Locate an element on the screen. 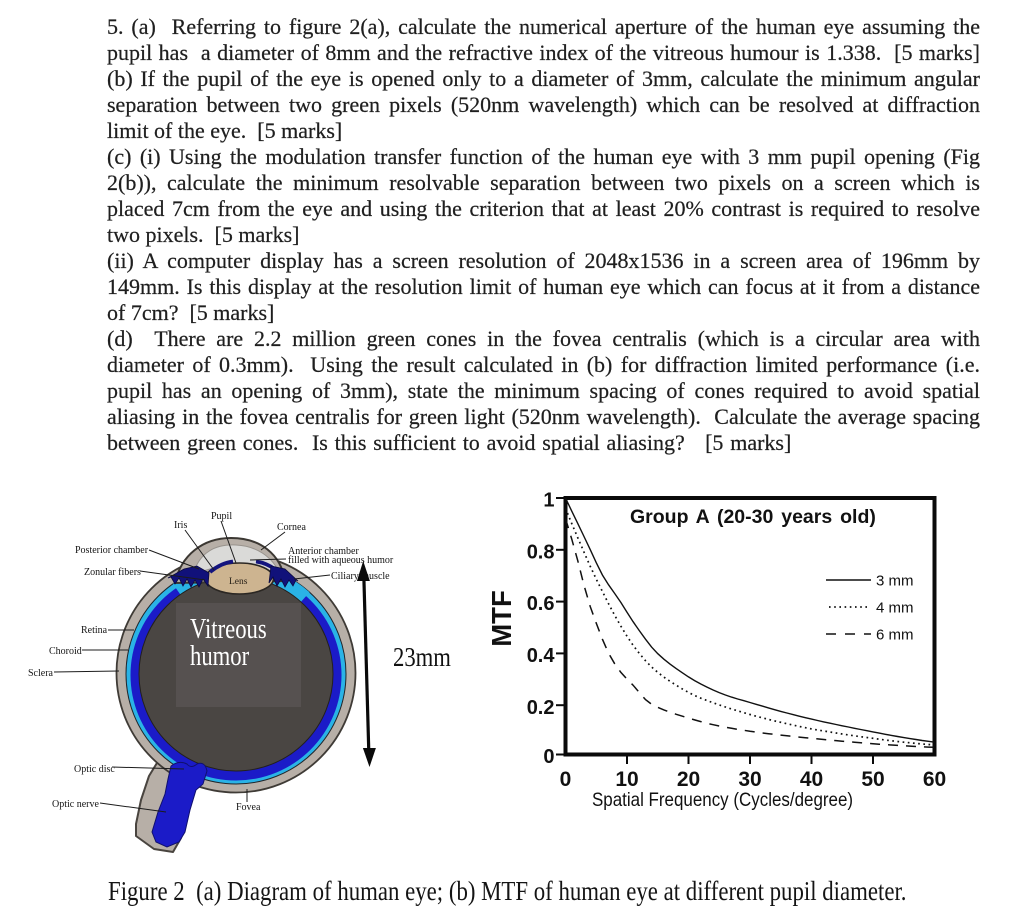 Image resolution: width=1024 pixels, height=923 pixels. svg-text: Posterior chamber is located at coordinates (112, 550).